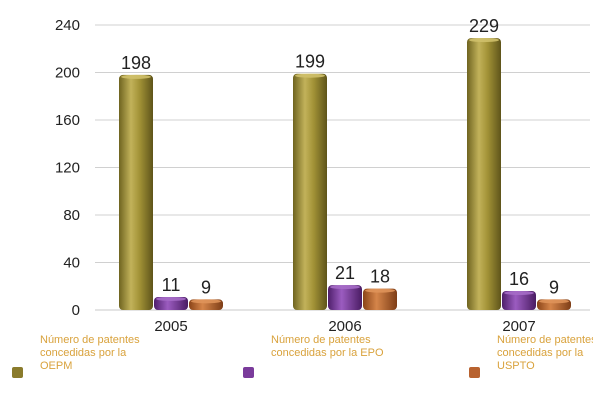 Image resolution: width=593 pixels, height=396 pixels. Describe the element at coordinates (71, 263) in the screenshot. I see `y-tick-label: 40` at that location.